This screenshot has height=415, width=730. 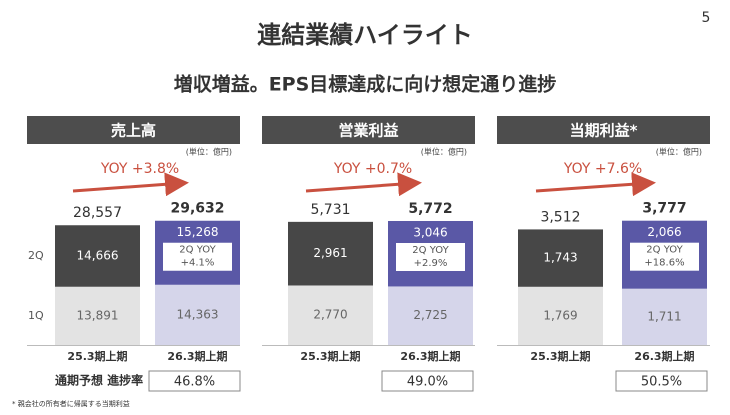 I want to click on progress-label: 通期予想 進捗率, so click(x=99, y=380).